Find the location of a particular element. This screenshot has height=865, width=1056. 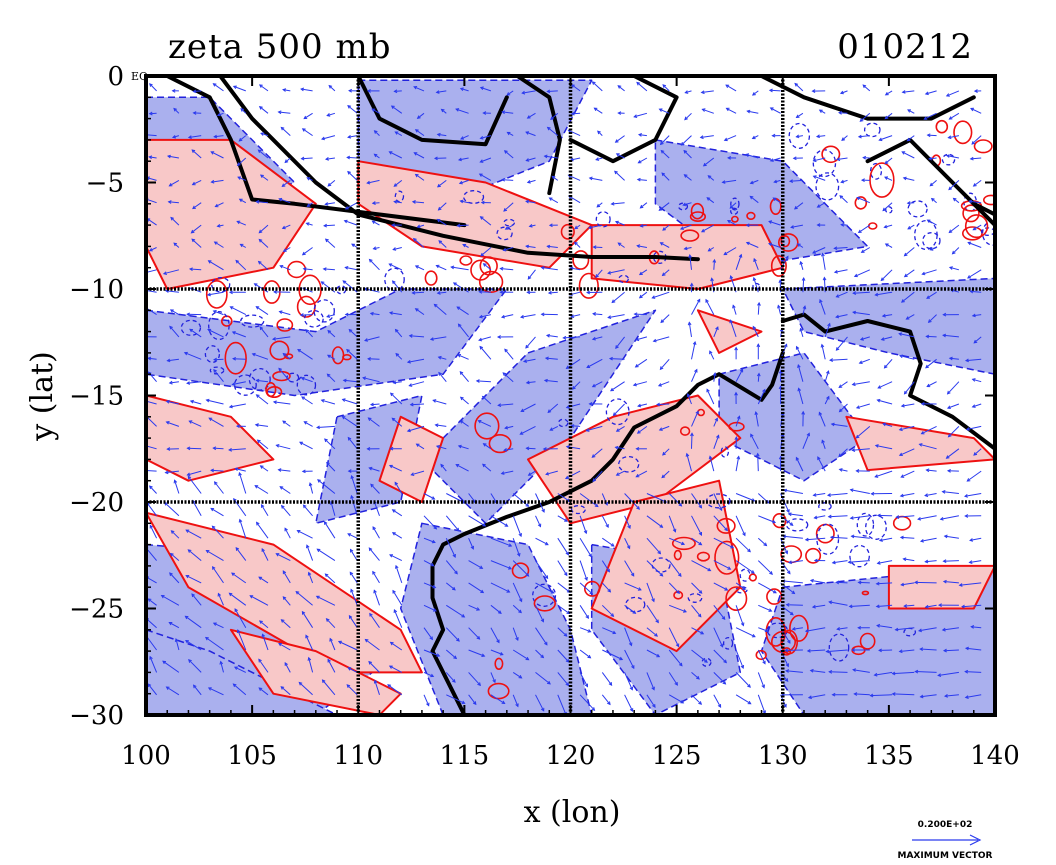

coastline-segment is located at coordinates (623, 120).